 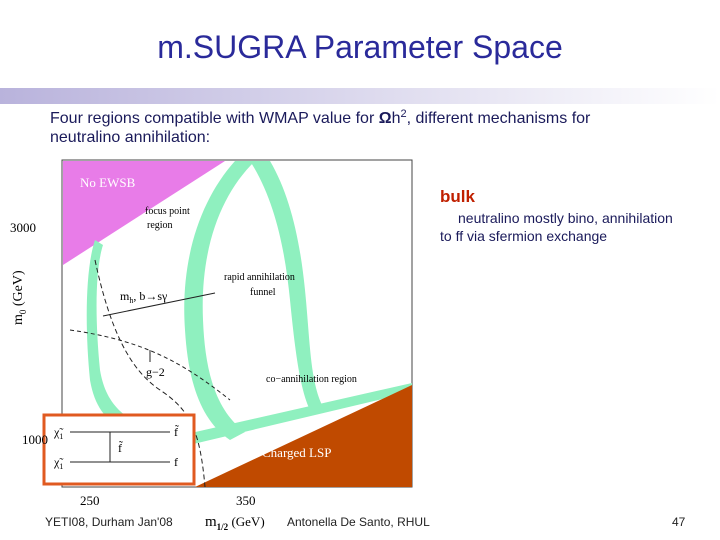 I want to click on arrow, so click(x=159, y=304).